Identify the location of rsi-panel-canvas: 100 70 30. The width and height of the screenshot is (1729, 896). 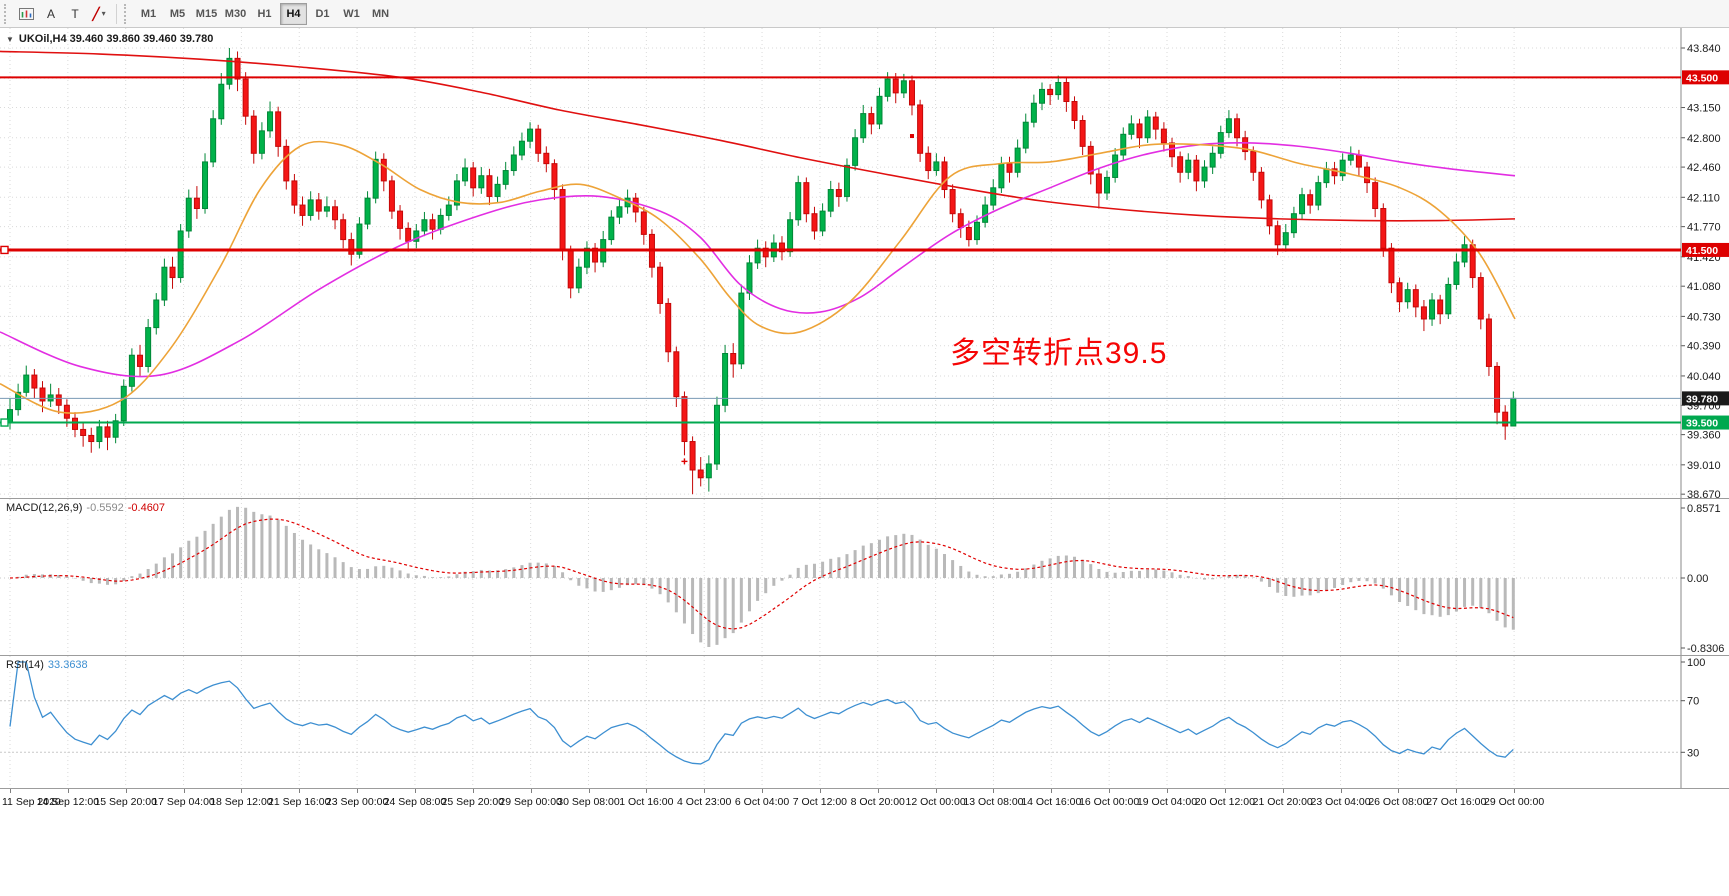
(864, 722).